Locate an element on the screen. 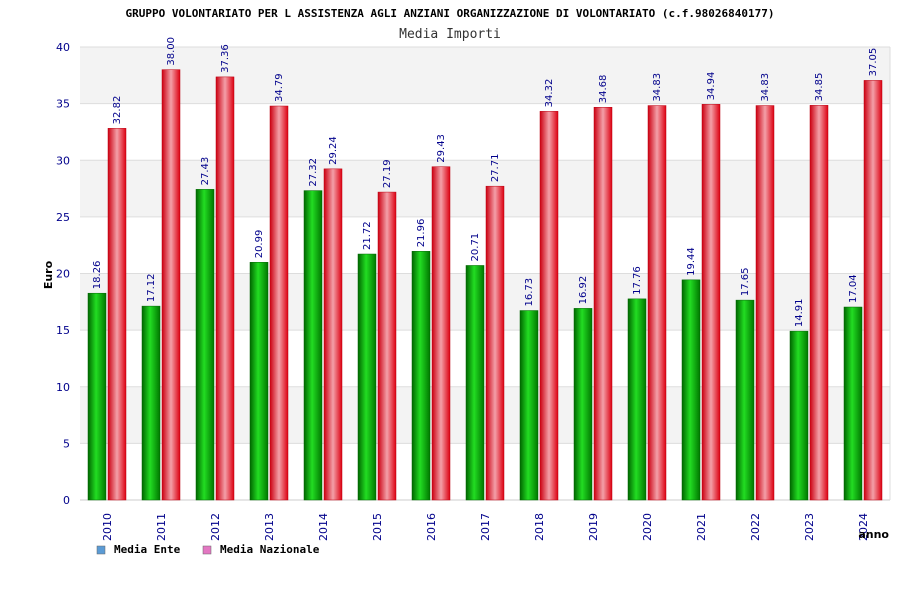  value-label: 37.05 is located at coordinates (873, 62).